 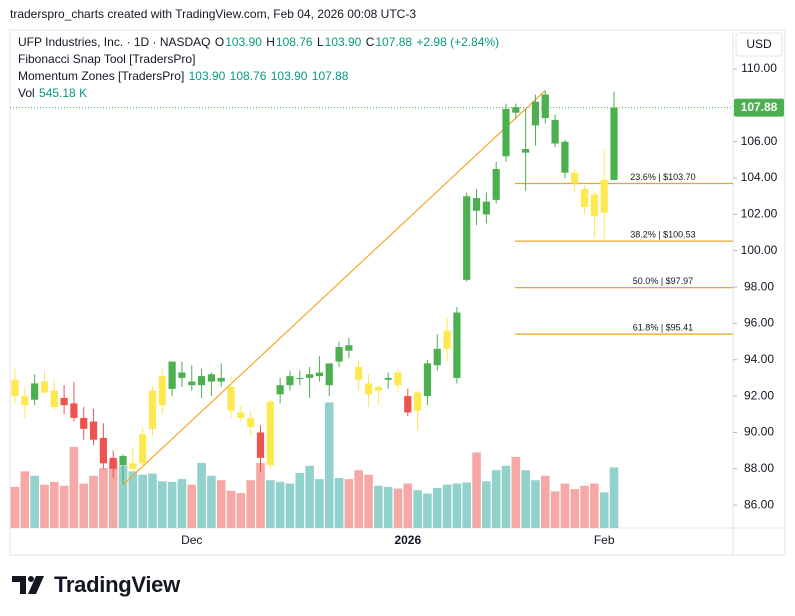 I want to click on y-tick-label: 98.00, so click(x=759, y=286).